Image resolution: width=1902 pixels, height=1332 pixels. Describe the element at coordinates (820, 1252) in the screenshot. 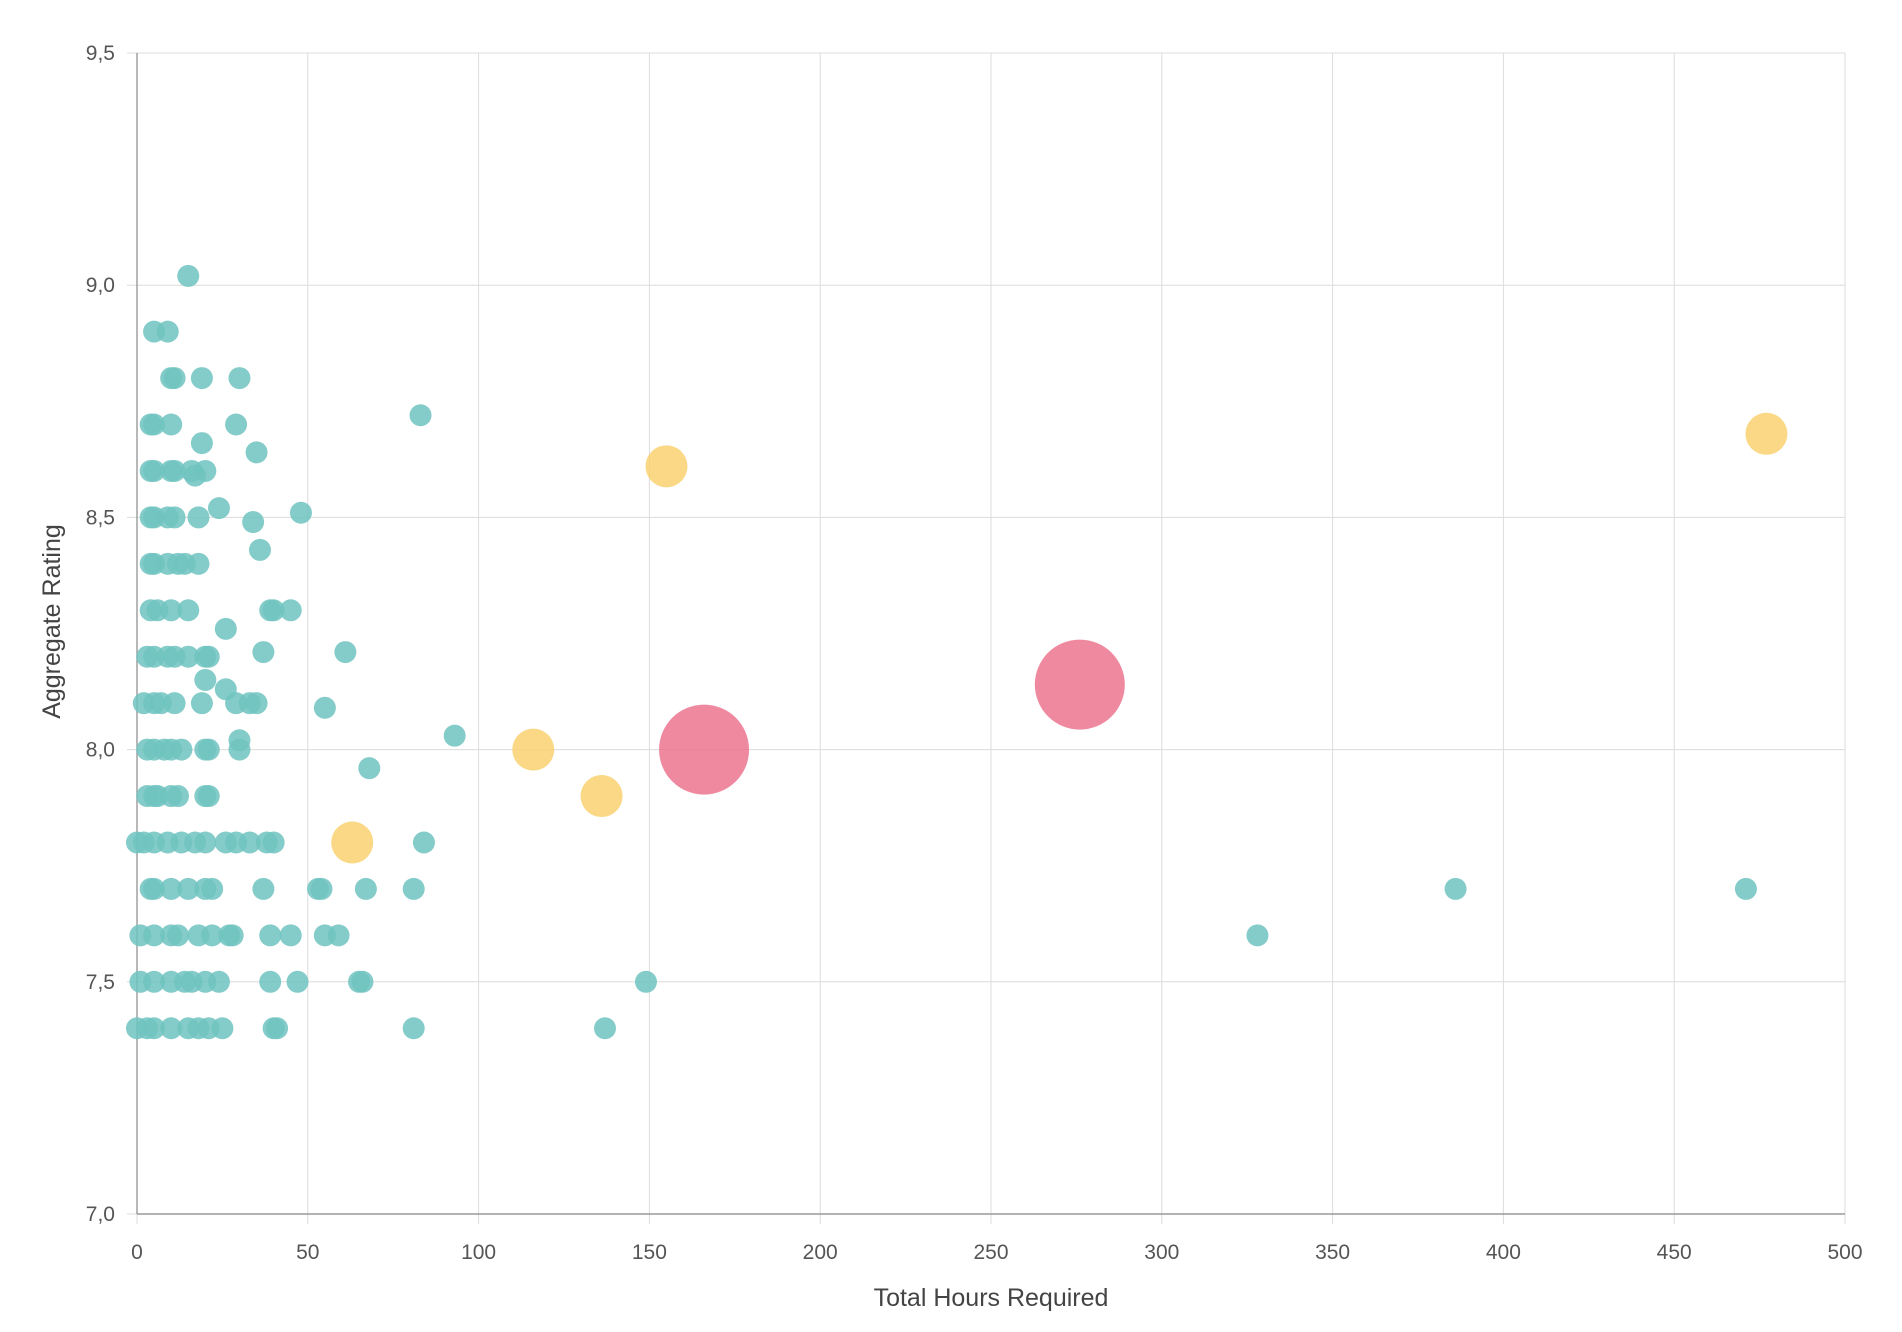

I see `x-tick-label: 200` at that location.